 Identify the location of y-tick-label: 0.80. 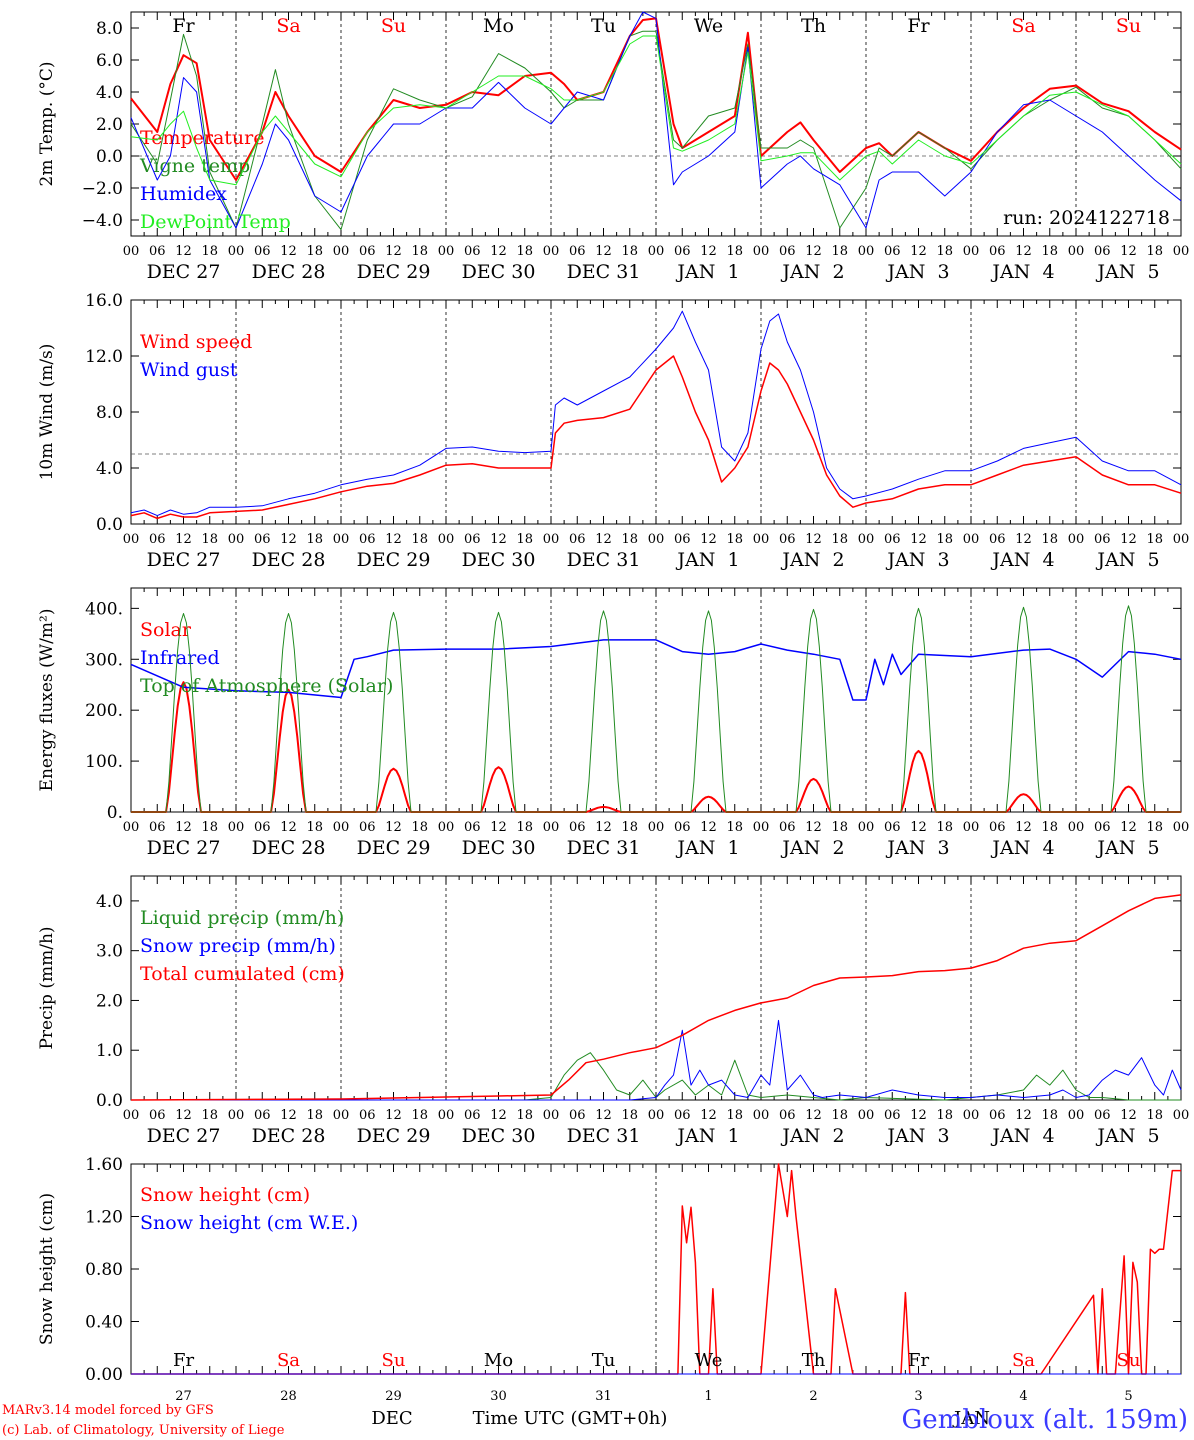
(104, 1270).